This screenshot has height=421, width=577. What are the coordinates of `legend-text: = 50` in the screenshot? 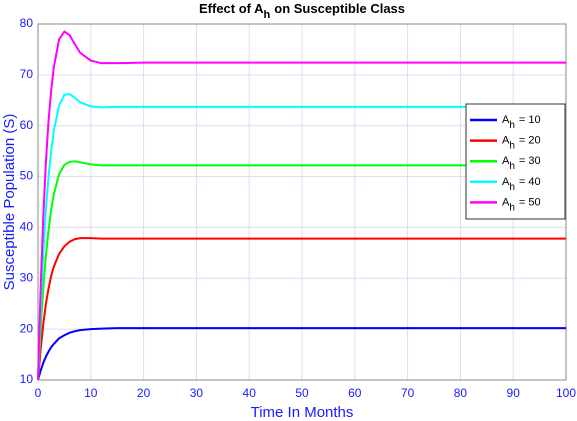 It's located at (530, 202).